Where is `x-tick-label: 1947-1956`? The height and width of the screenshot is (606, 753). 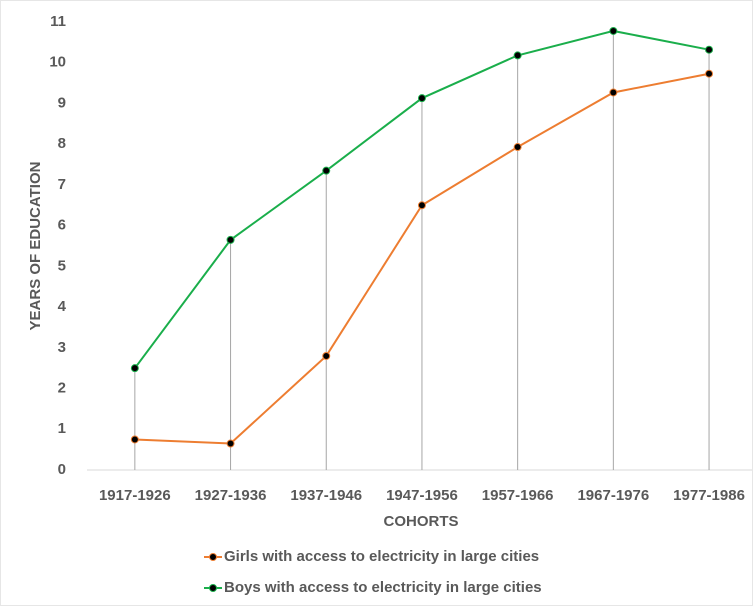 x-tick-label: 1947-1956 is located at coordinates (422, 495).